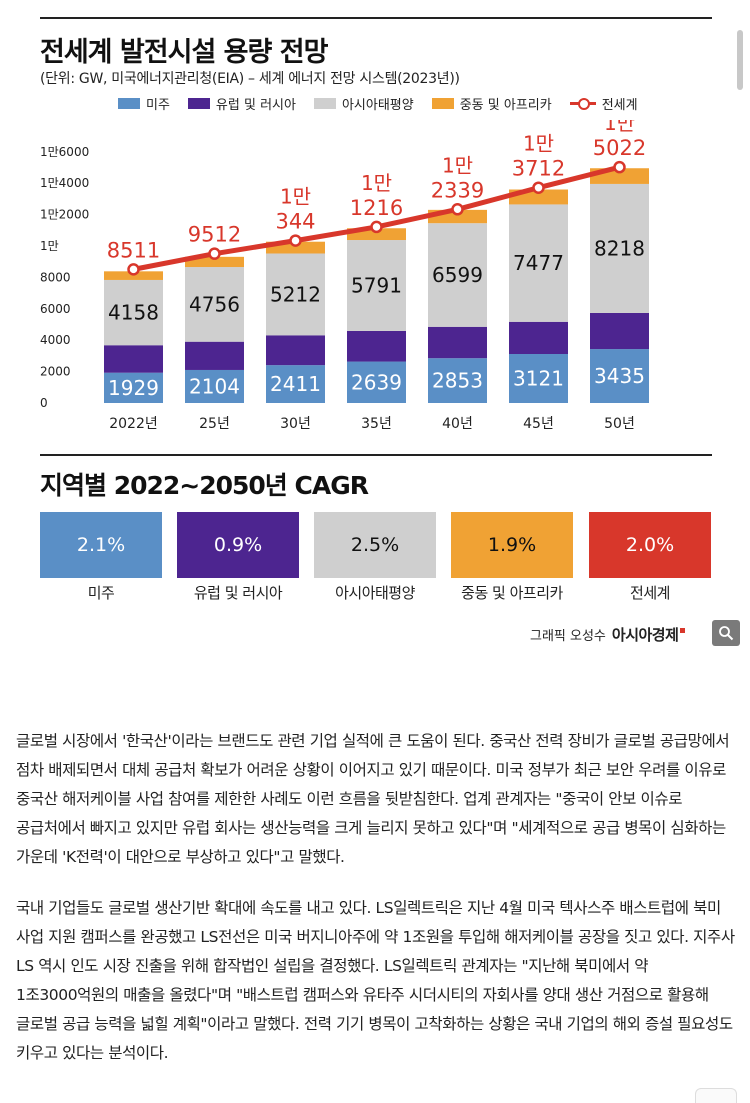  Describe the element at coordinates (238, 545) in the screenshot. I see `cagr-box-europe-russia: 0.9%` at that location.